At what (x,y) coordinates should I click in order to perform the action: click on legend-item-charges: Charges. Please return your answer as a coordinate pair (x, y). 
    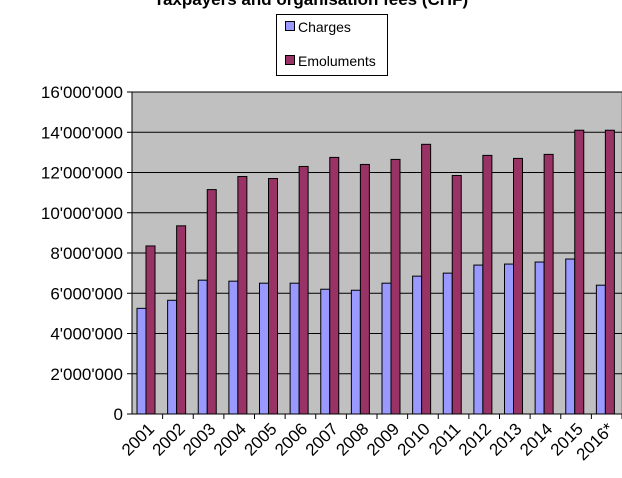
    Looking at the image, I should click on (318, 27).